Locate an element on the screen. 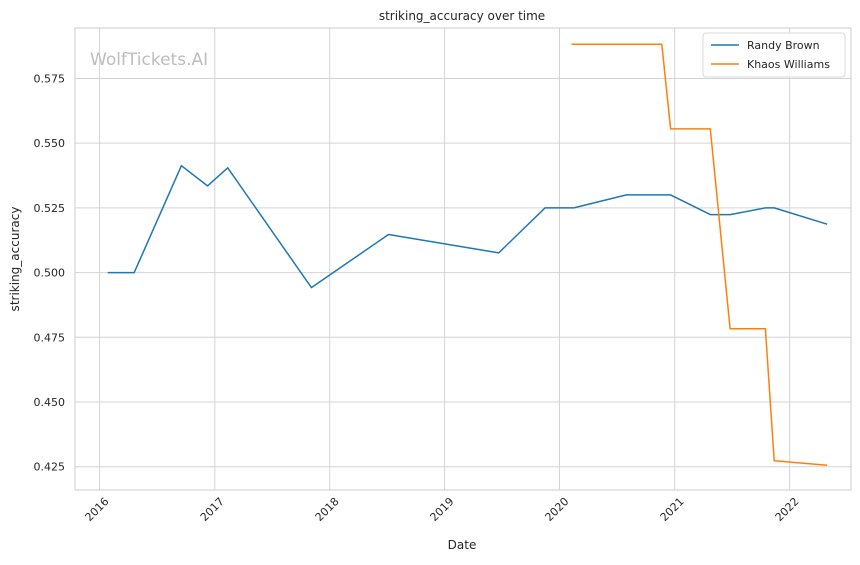 The height and width of the screenshot is (565, 860). legend-box is located at coordinates (774, 55).